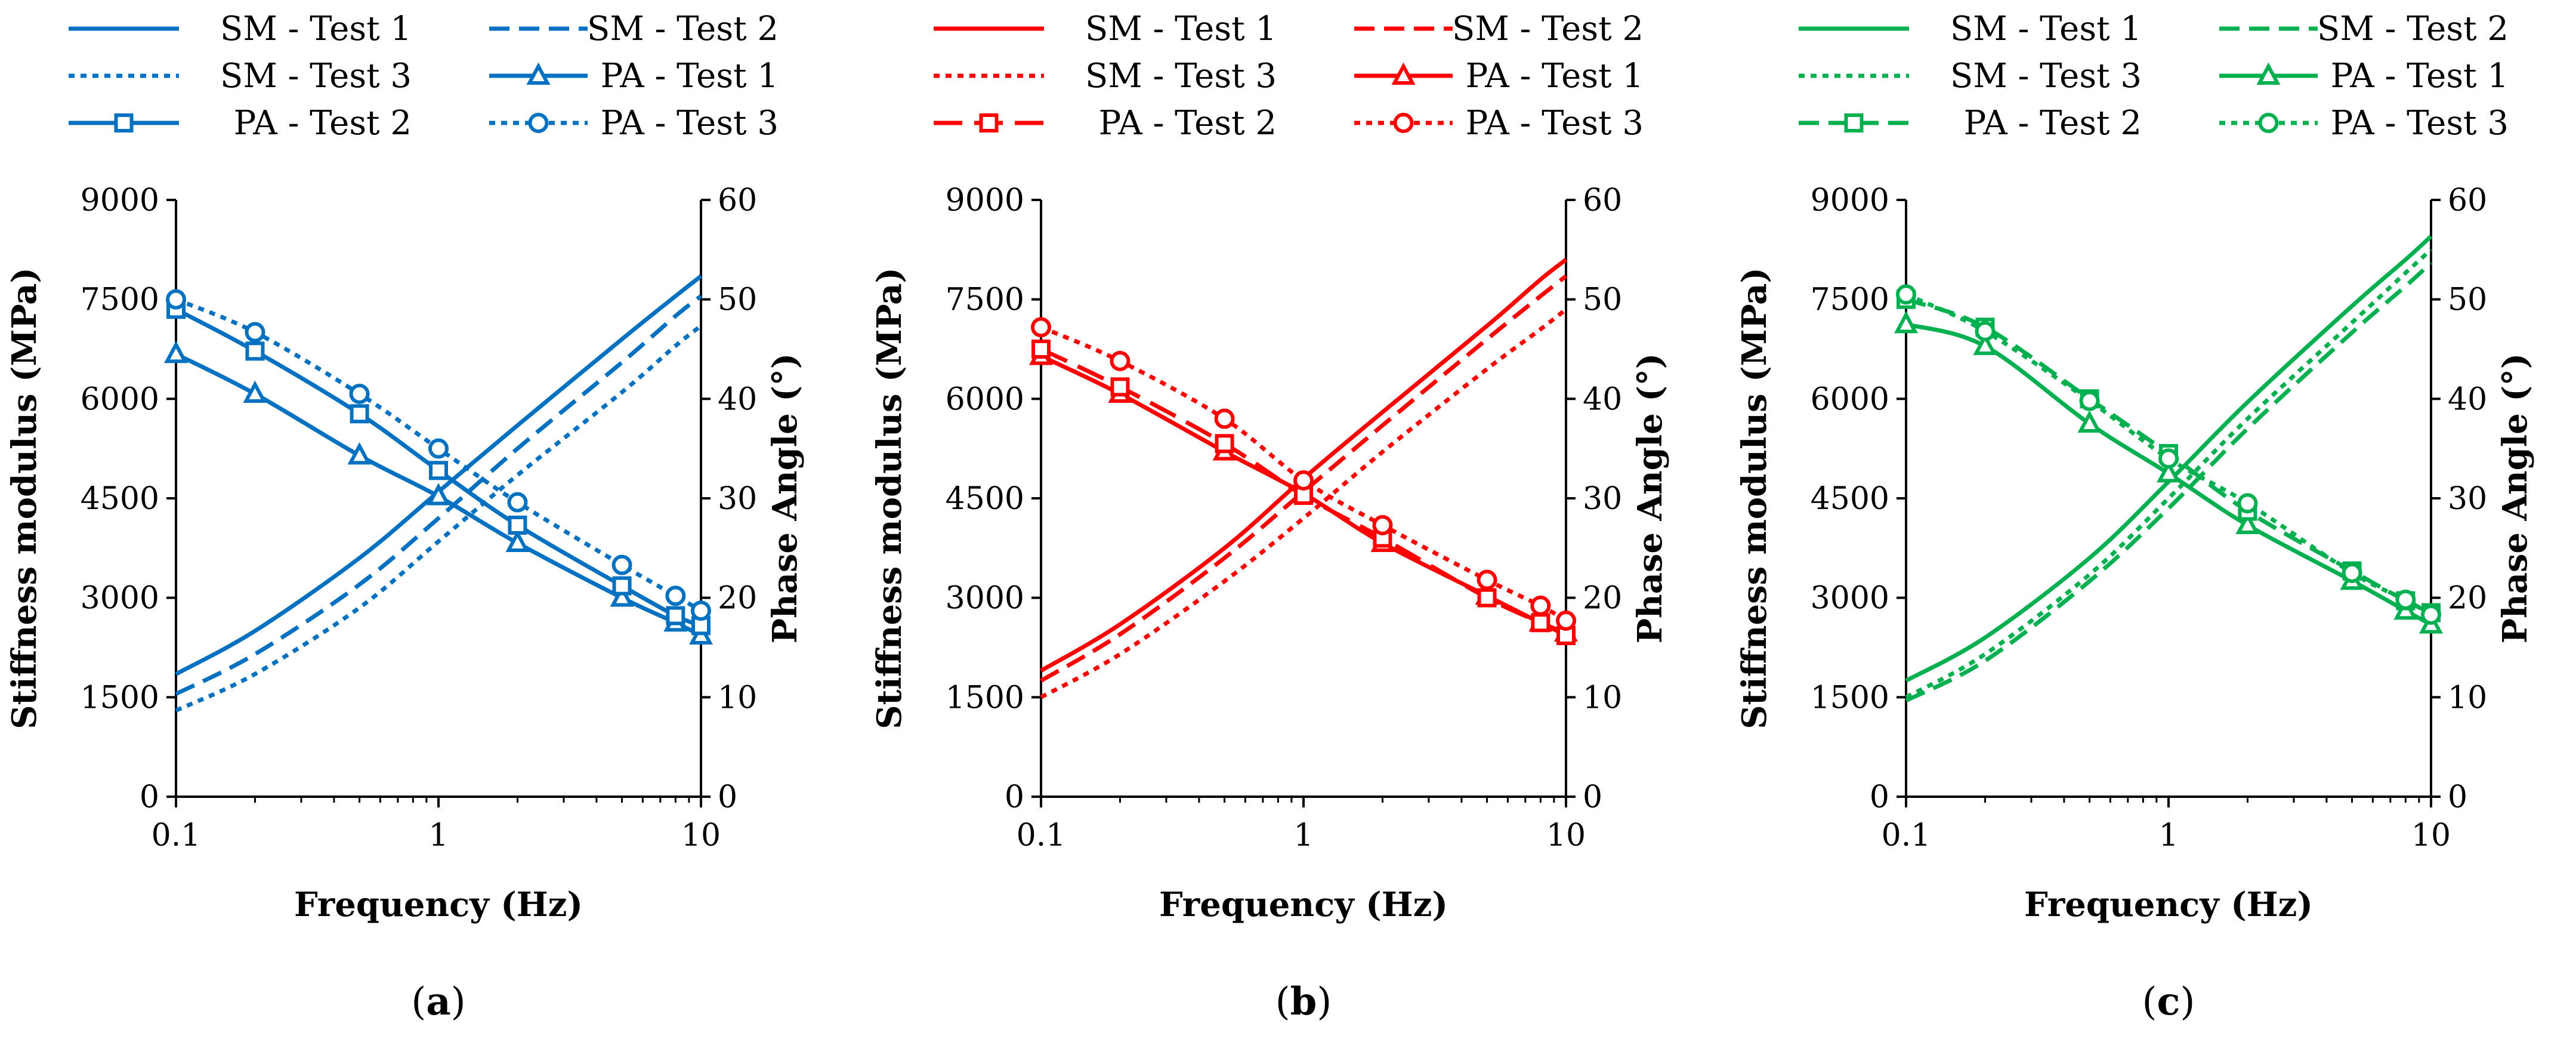  Describe the element at coordinates (2168, 1001) in the screenshot. I see `panel-caption: (c)` at that location.